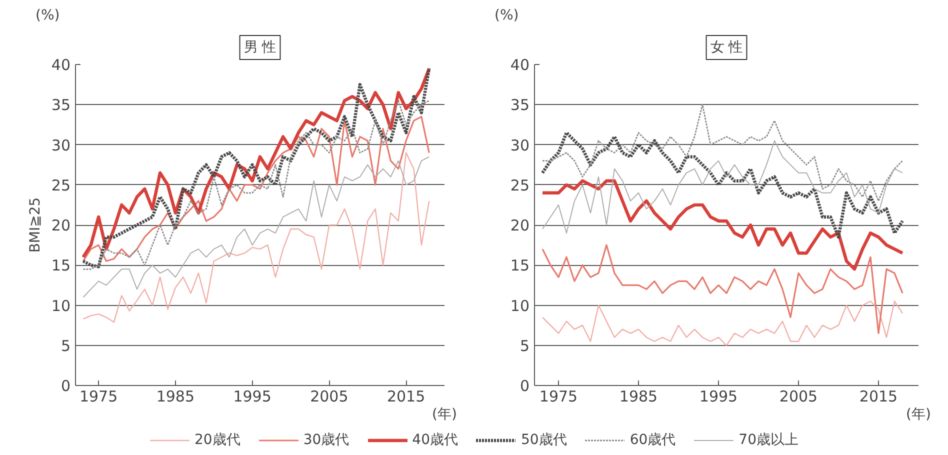 This screenshot has width=948, height=455. What do you see at coordinates (260, 48) in the screenshot?
I see `chart-title: 男 性` at bounding box center [260, 48].